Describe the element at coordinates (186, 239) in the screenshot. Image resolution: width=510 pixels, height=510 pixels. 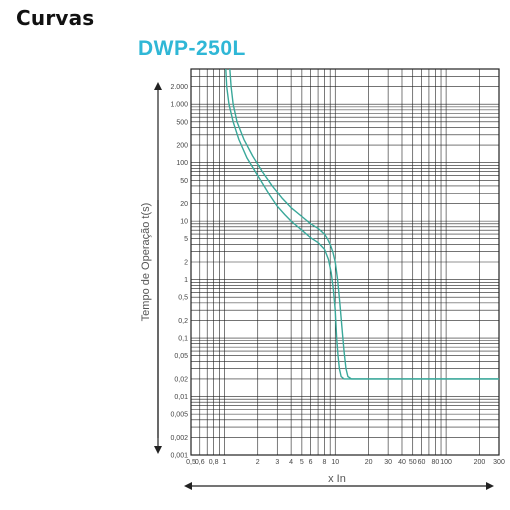
I see `y-tick-label: 5` at that location.